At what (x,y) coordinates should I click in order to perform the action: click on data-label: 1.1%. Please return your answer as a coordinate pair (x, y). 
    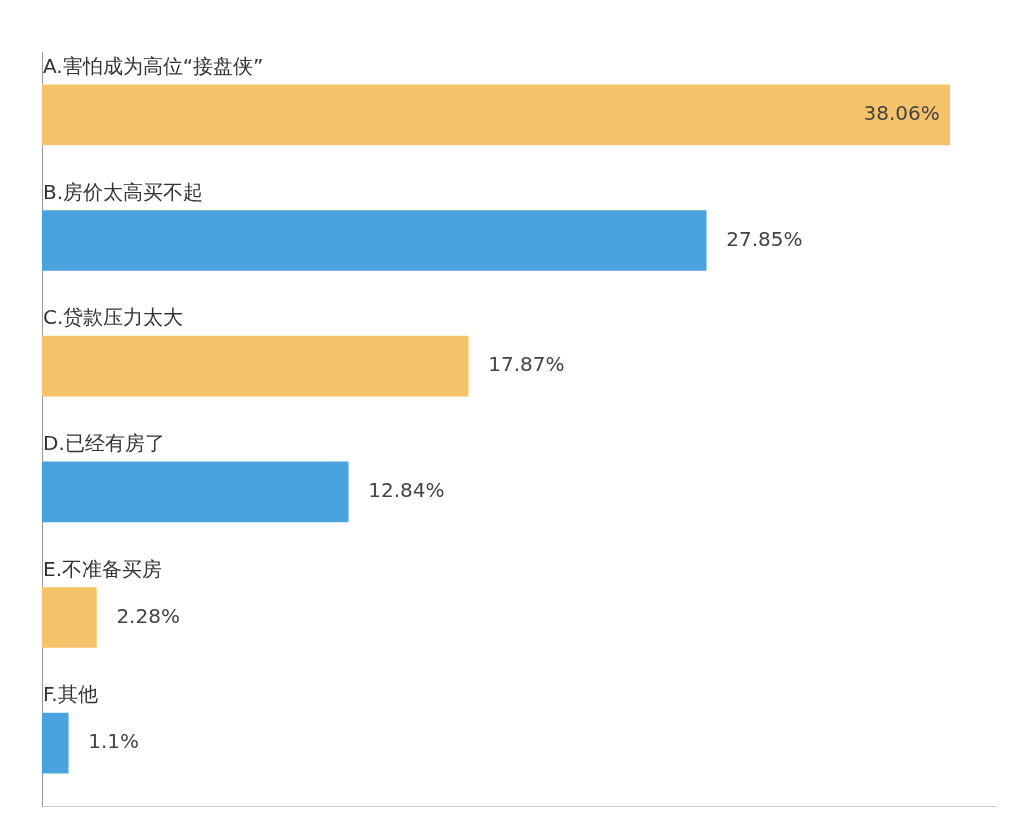
    Looking at the image, I should click on (114, 741).